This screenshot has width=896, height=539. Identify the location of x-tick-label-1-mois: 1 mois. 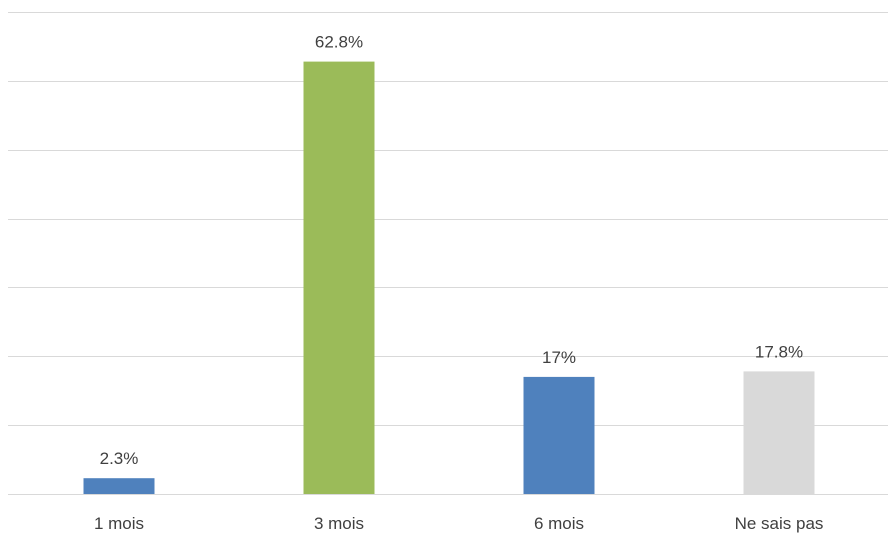
(119, 523).